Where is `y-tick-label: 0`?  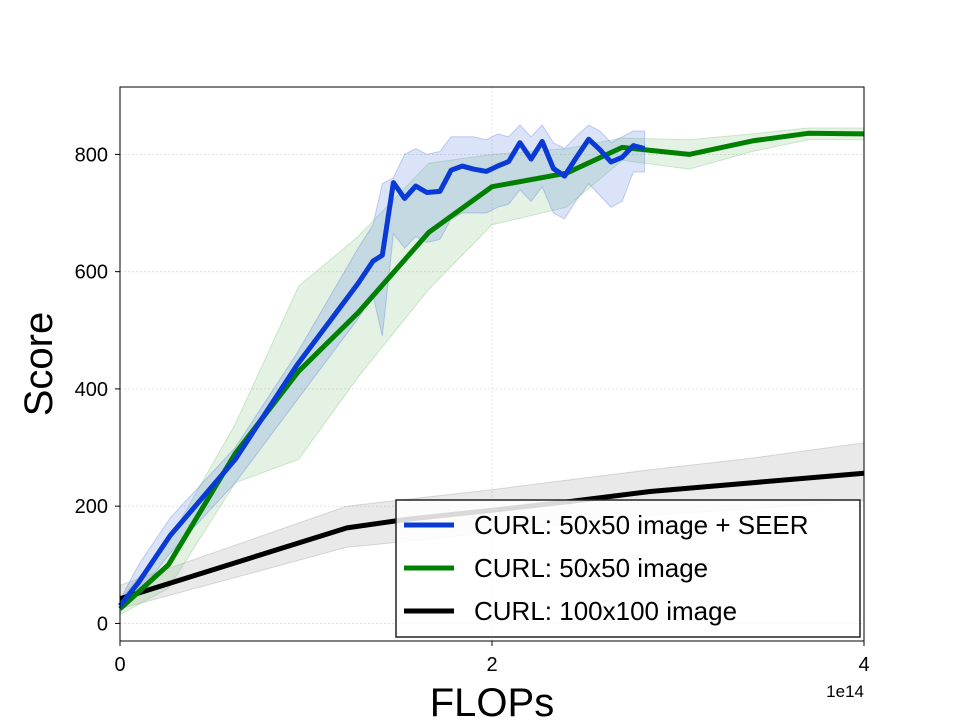
y-tick-label: 0 is located at coordinates (102, 624).